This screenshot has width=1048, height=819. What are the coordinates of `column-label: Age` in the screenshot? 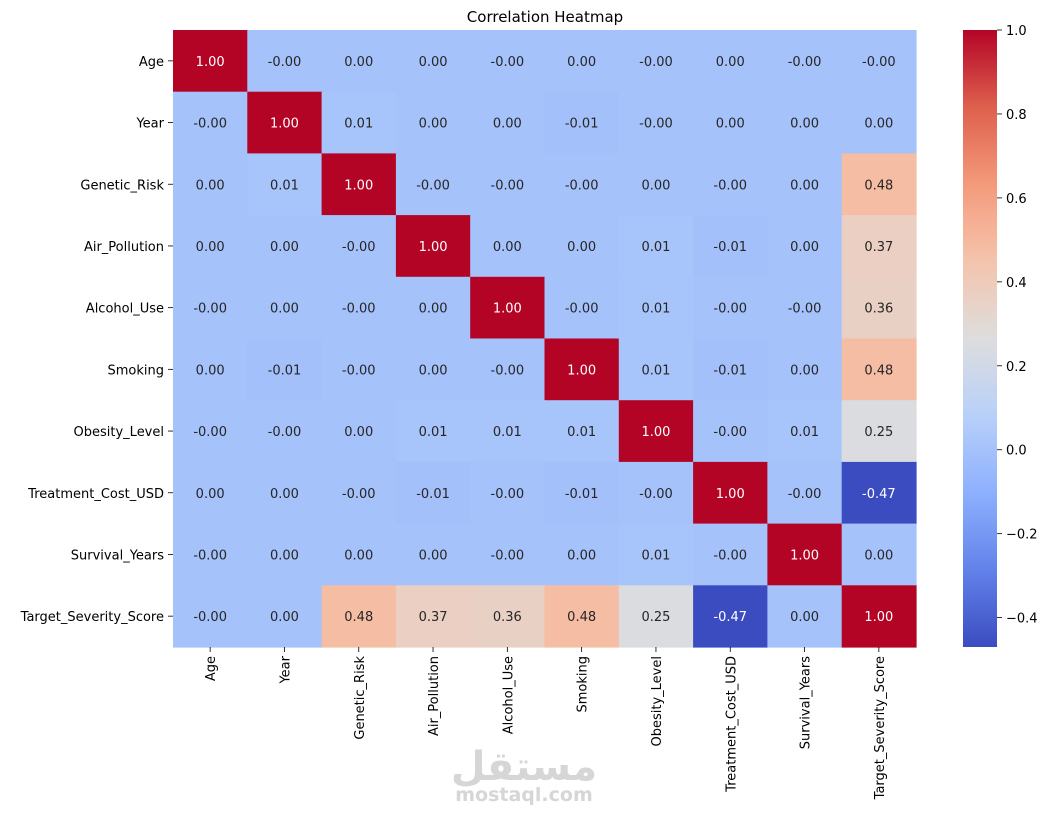 It's located at (211, 668).